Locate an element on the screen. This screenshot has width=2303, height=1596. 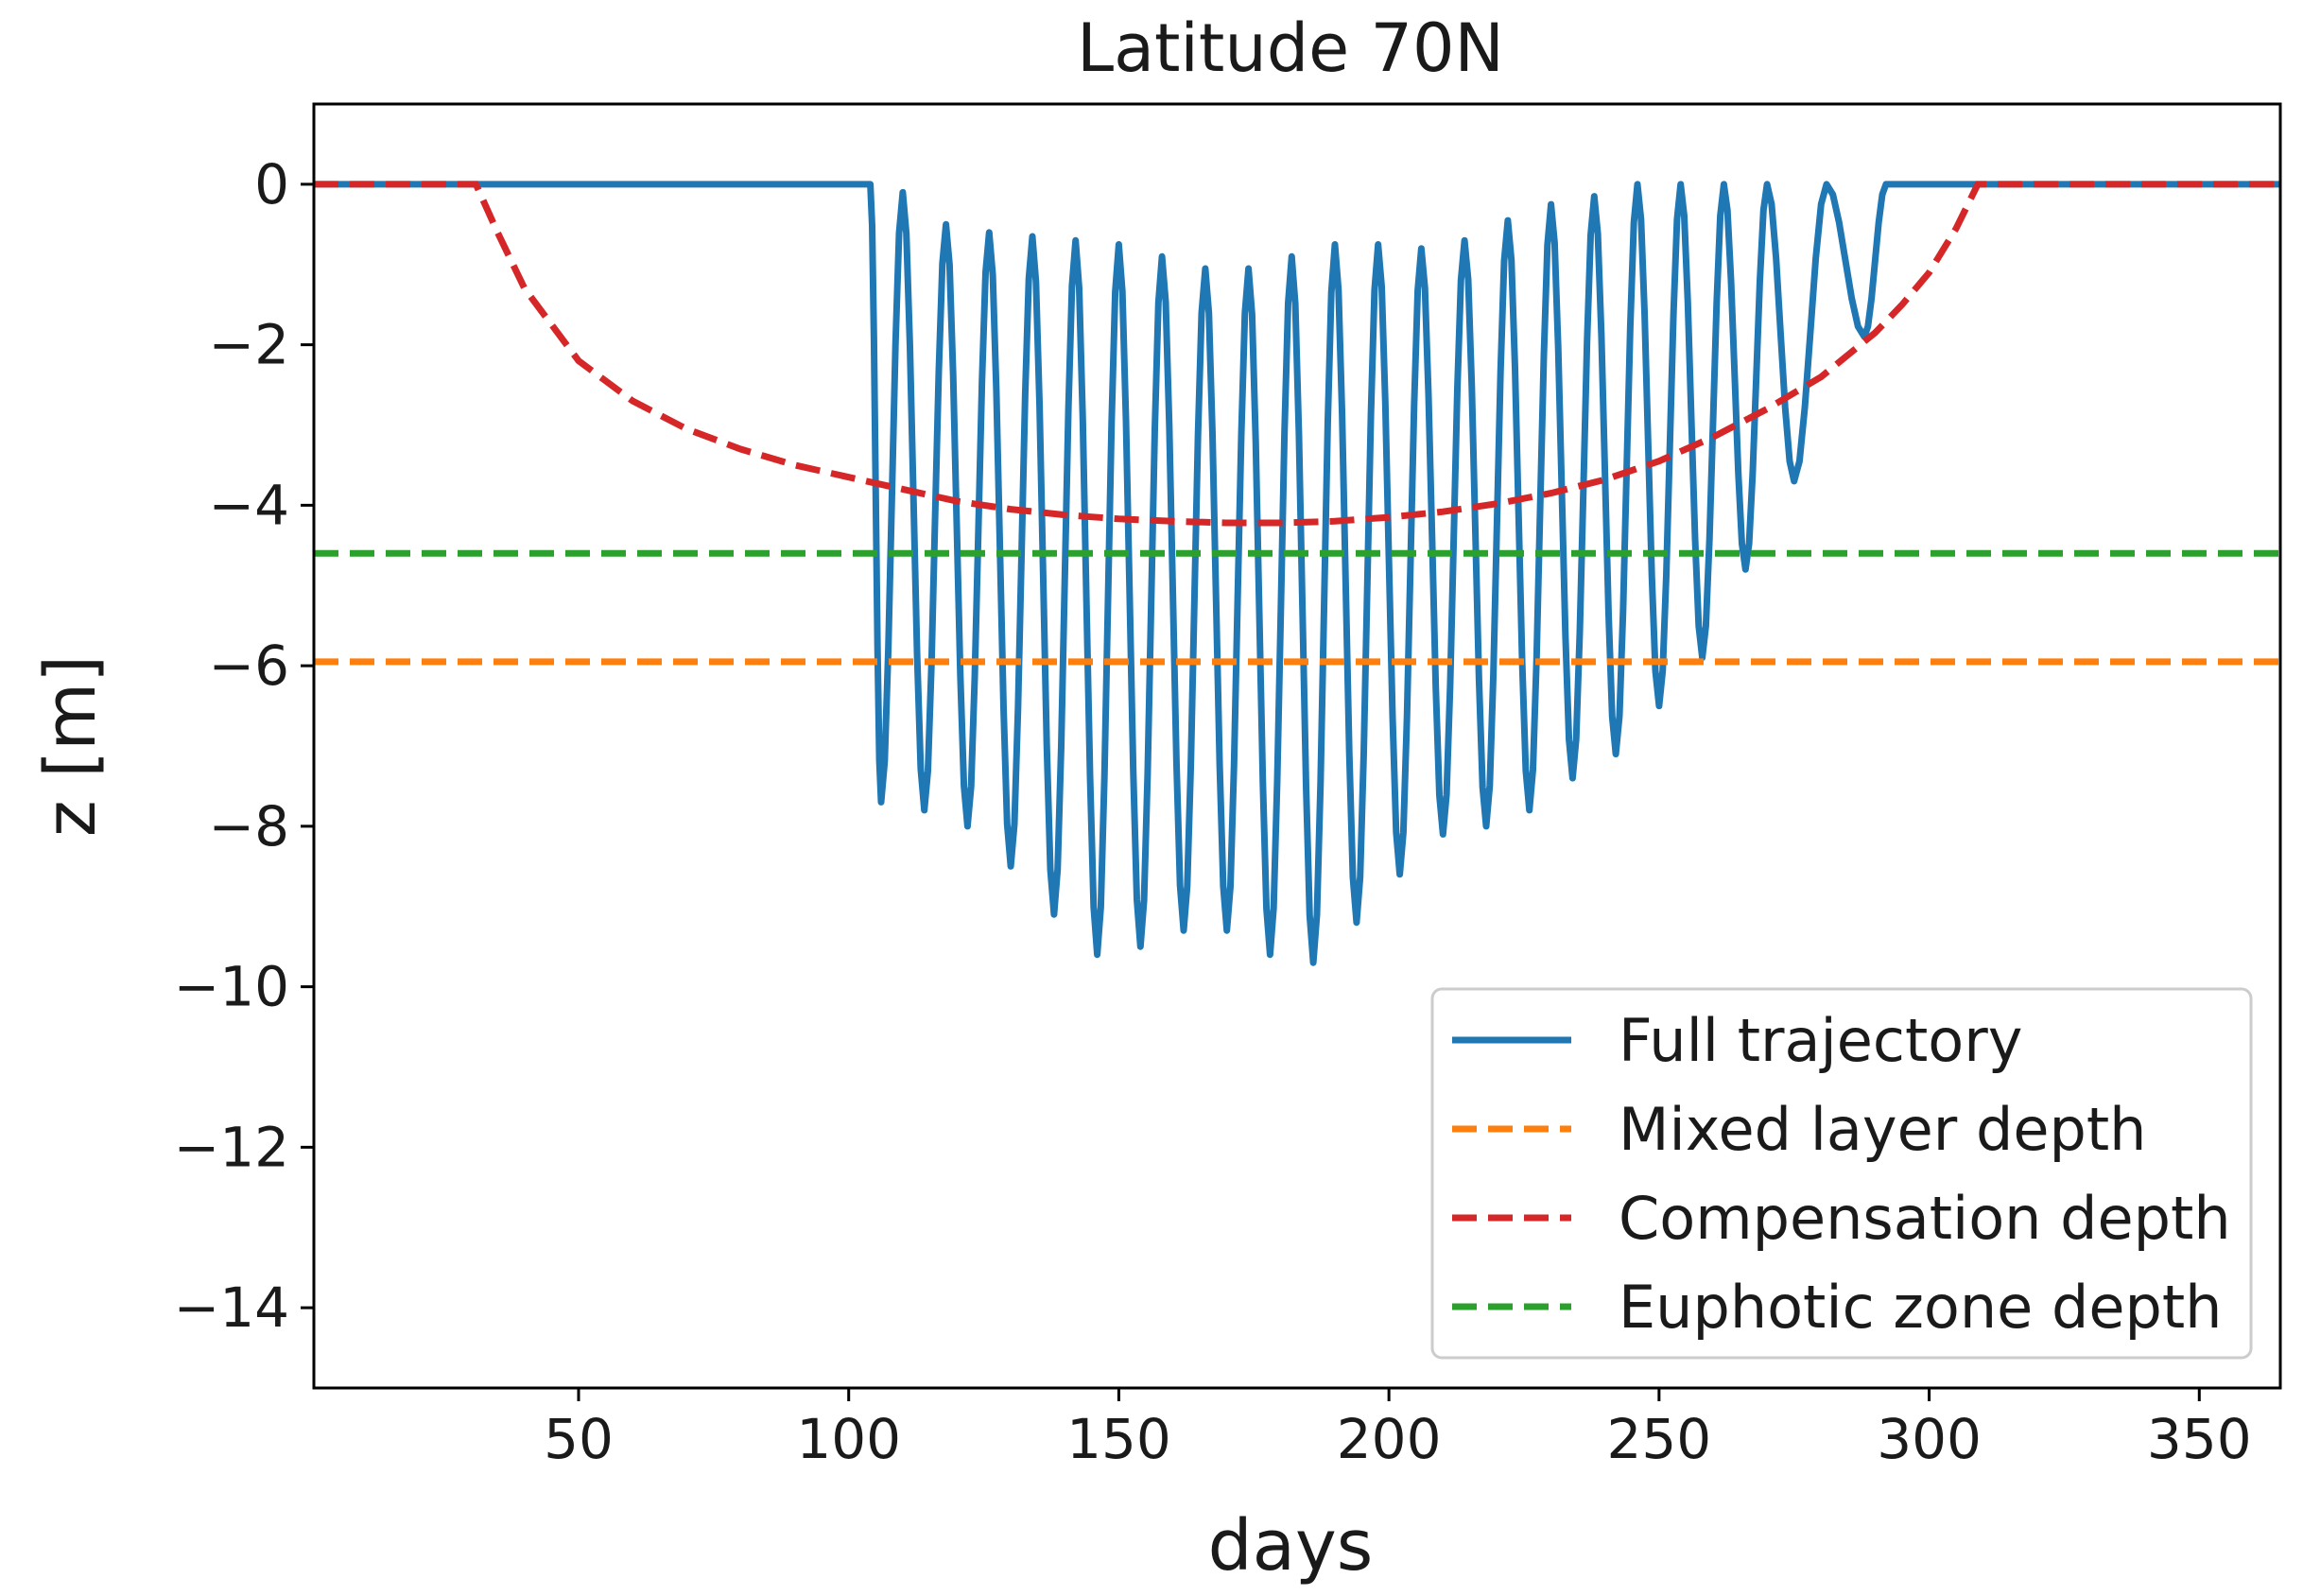
legend-box is located at coordinates (1841, 1174).